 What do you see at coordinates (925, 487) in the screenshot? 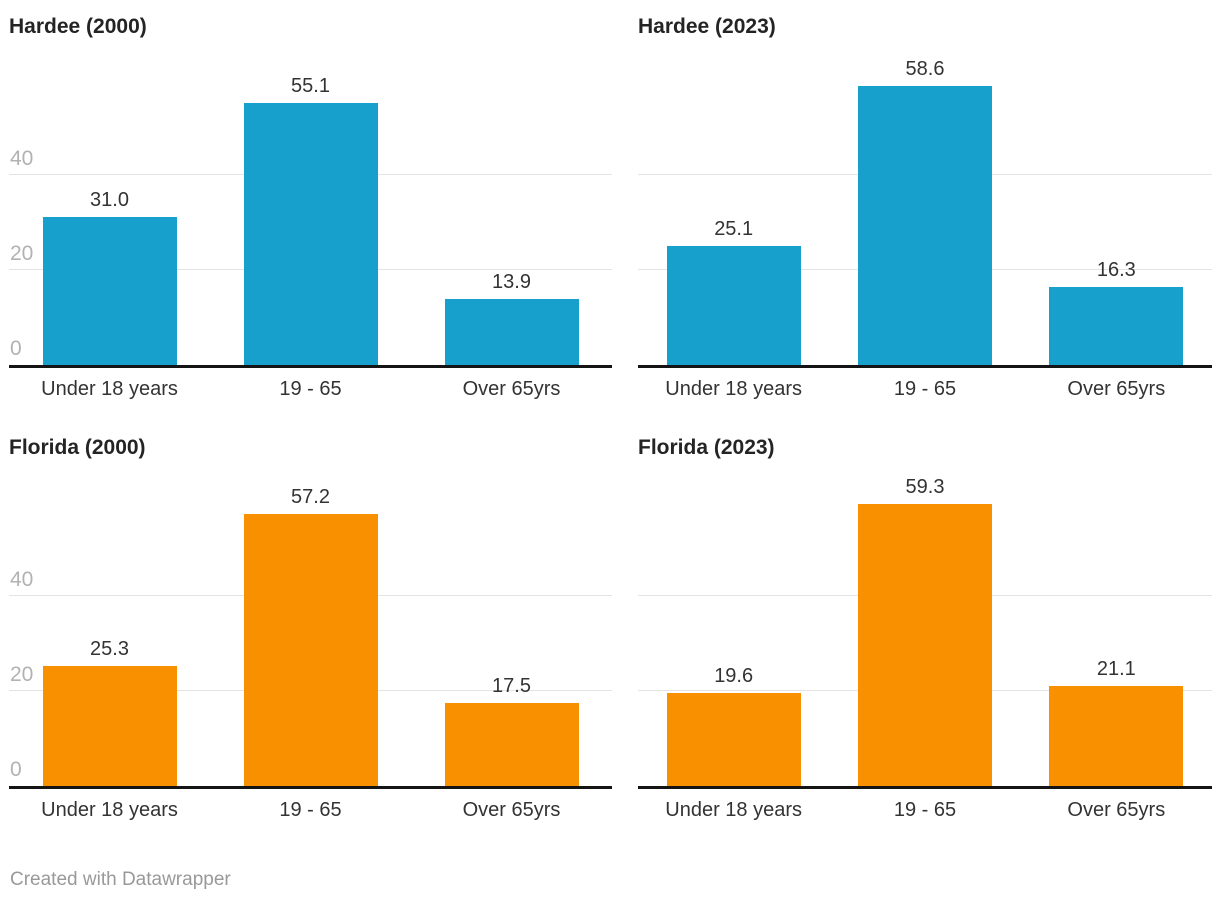
I see `value-label: 59.3` at bounding box center [925, 487].